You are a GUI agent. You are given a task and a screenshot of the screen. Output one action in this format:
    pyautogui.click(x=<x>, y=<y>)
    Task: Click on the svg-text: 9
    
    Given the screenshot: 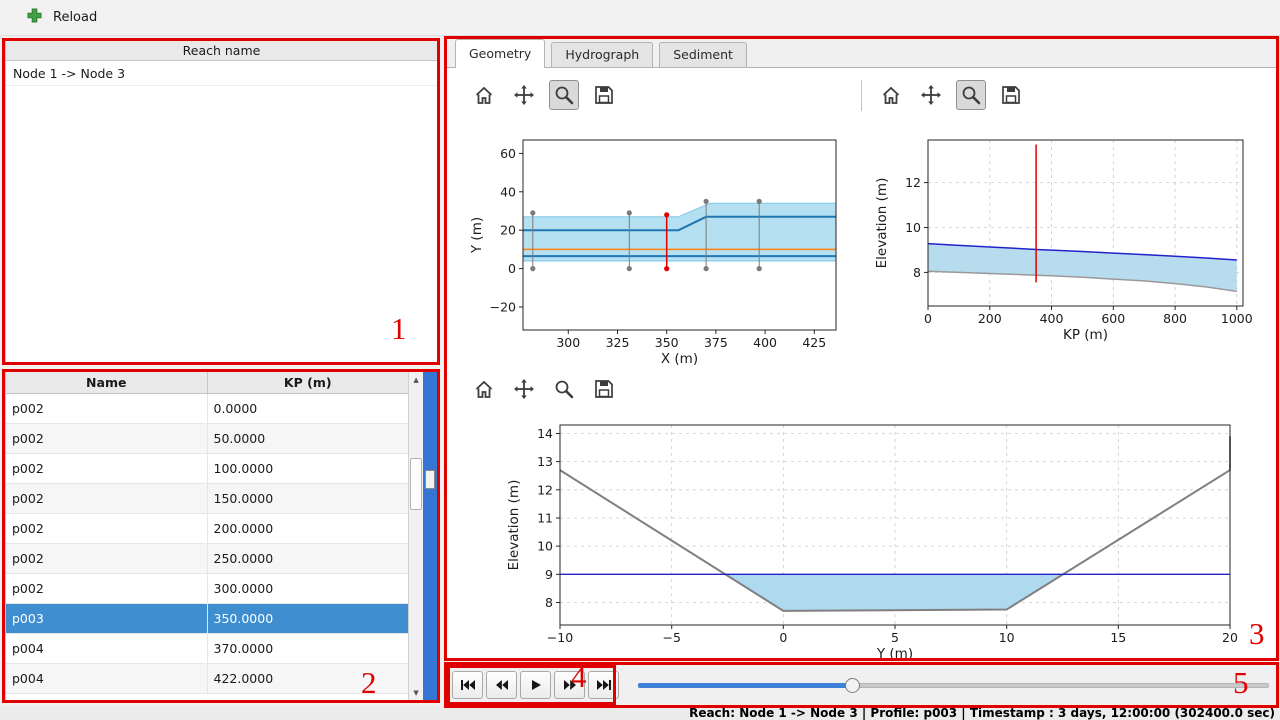 What is the action you would take?
    pyautogui.click(x=549, y=574)
    